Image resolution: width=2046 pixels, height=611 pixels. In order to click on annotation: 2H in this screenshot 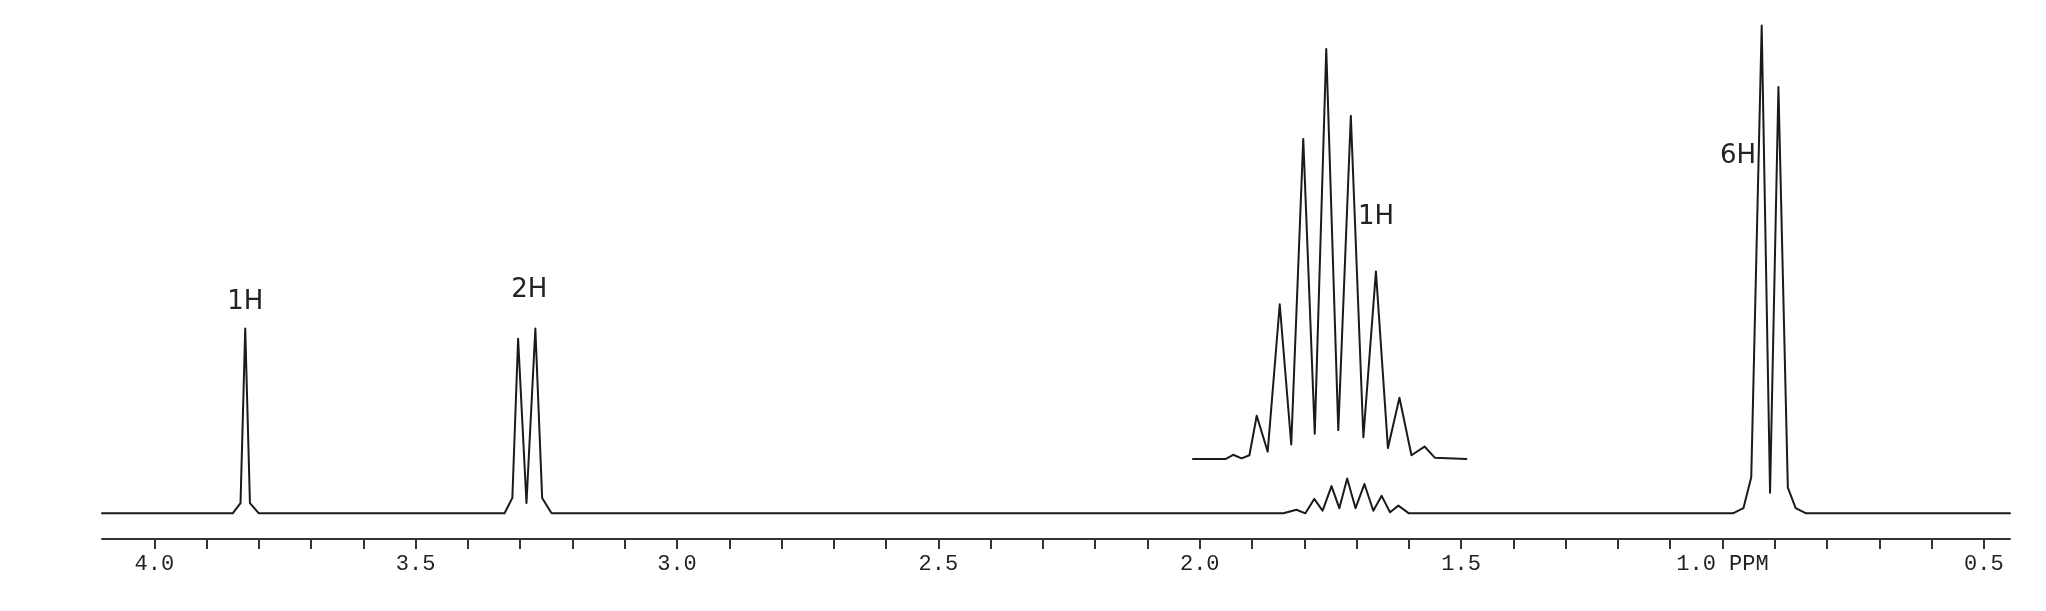, I will do `click(529, 288)`.